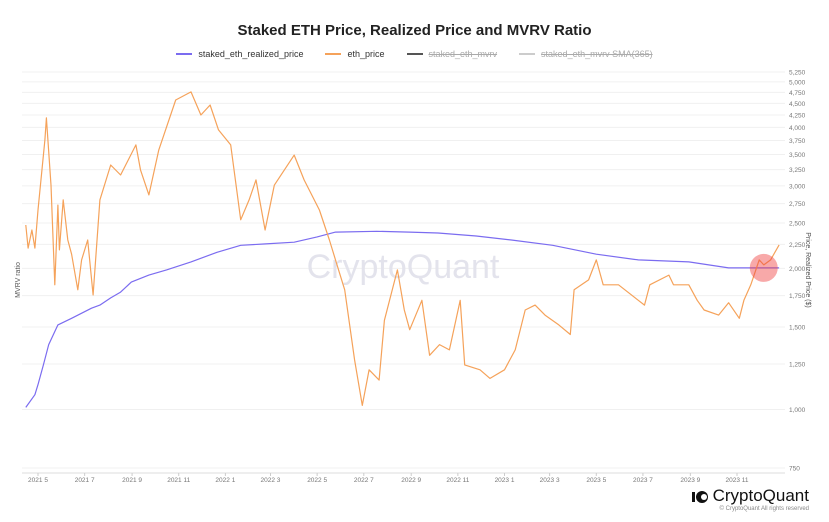 The height and width of the screenshot is (522, 829). What do you see at coordinates (794, 469) in the screenshot?
I see `y-tick-label: 750` at bounding box center [794, 469].